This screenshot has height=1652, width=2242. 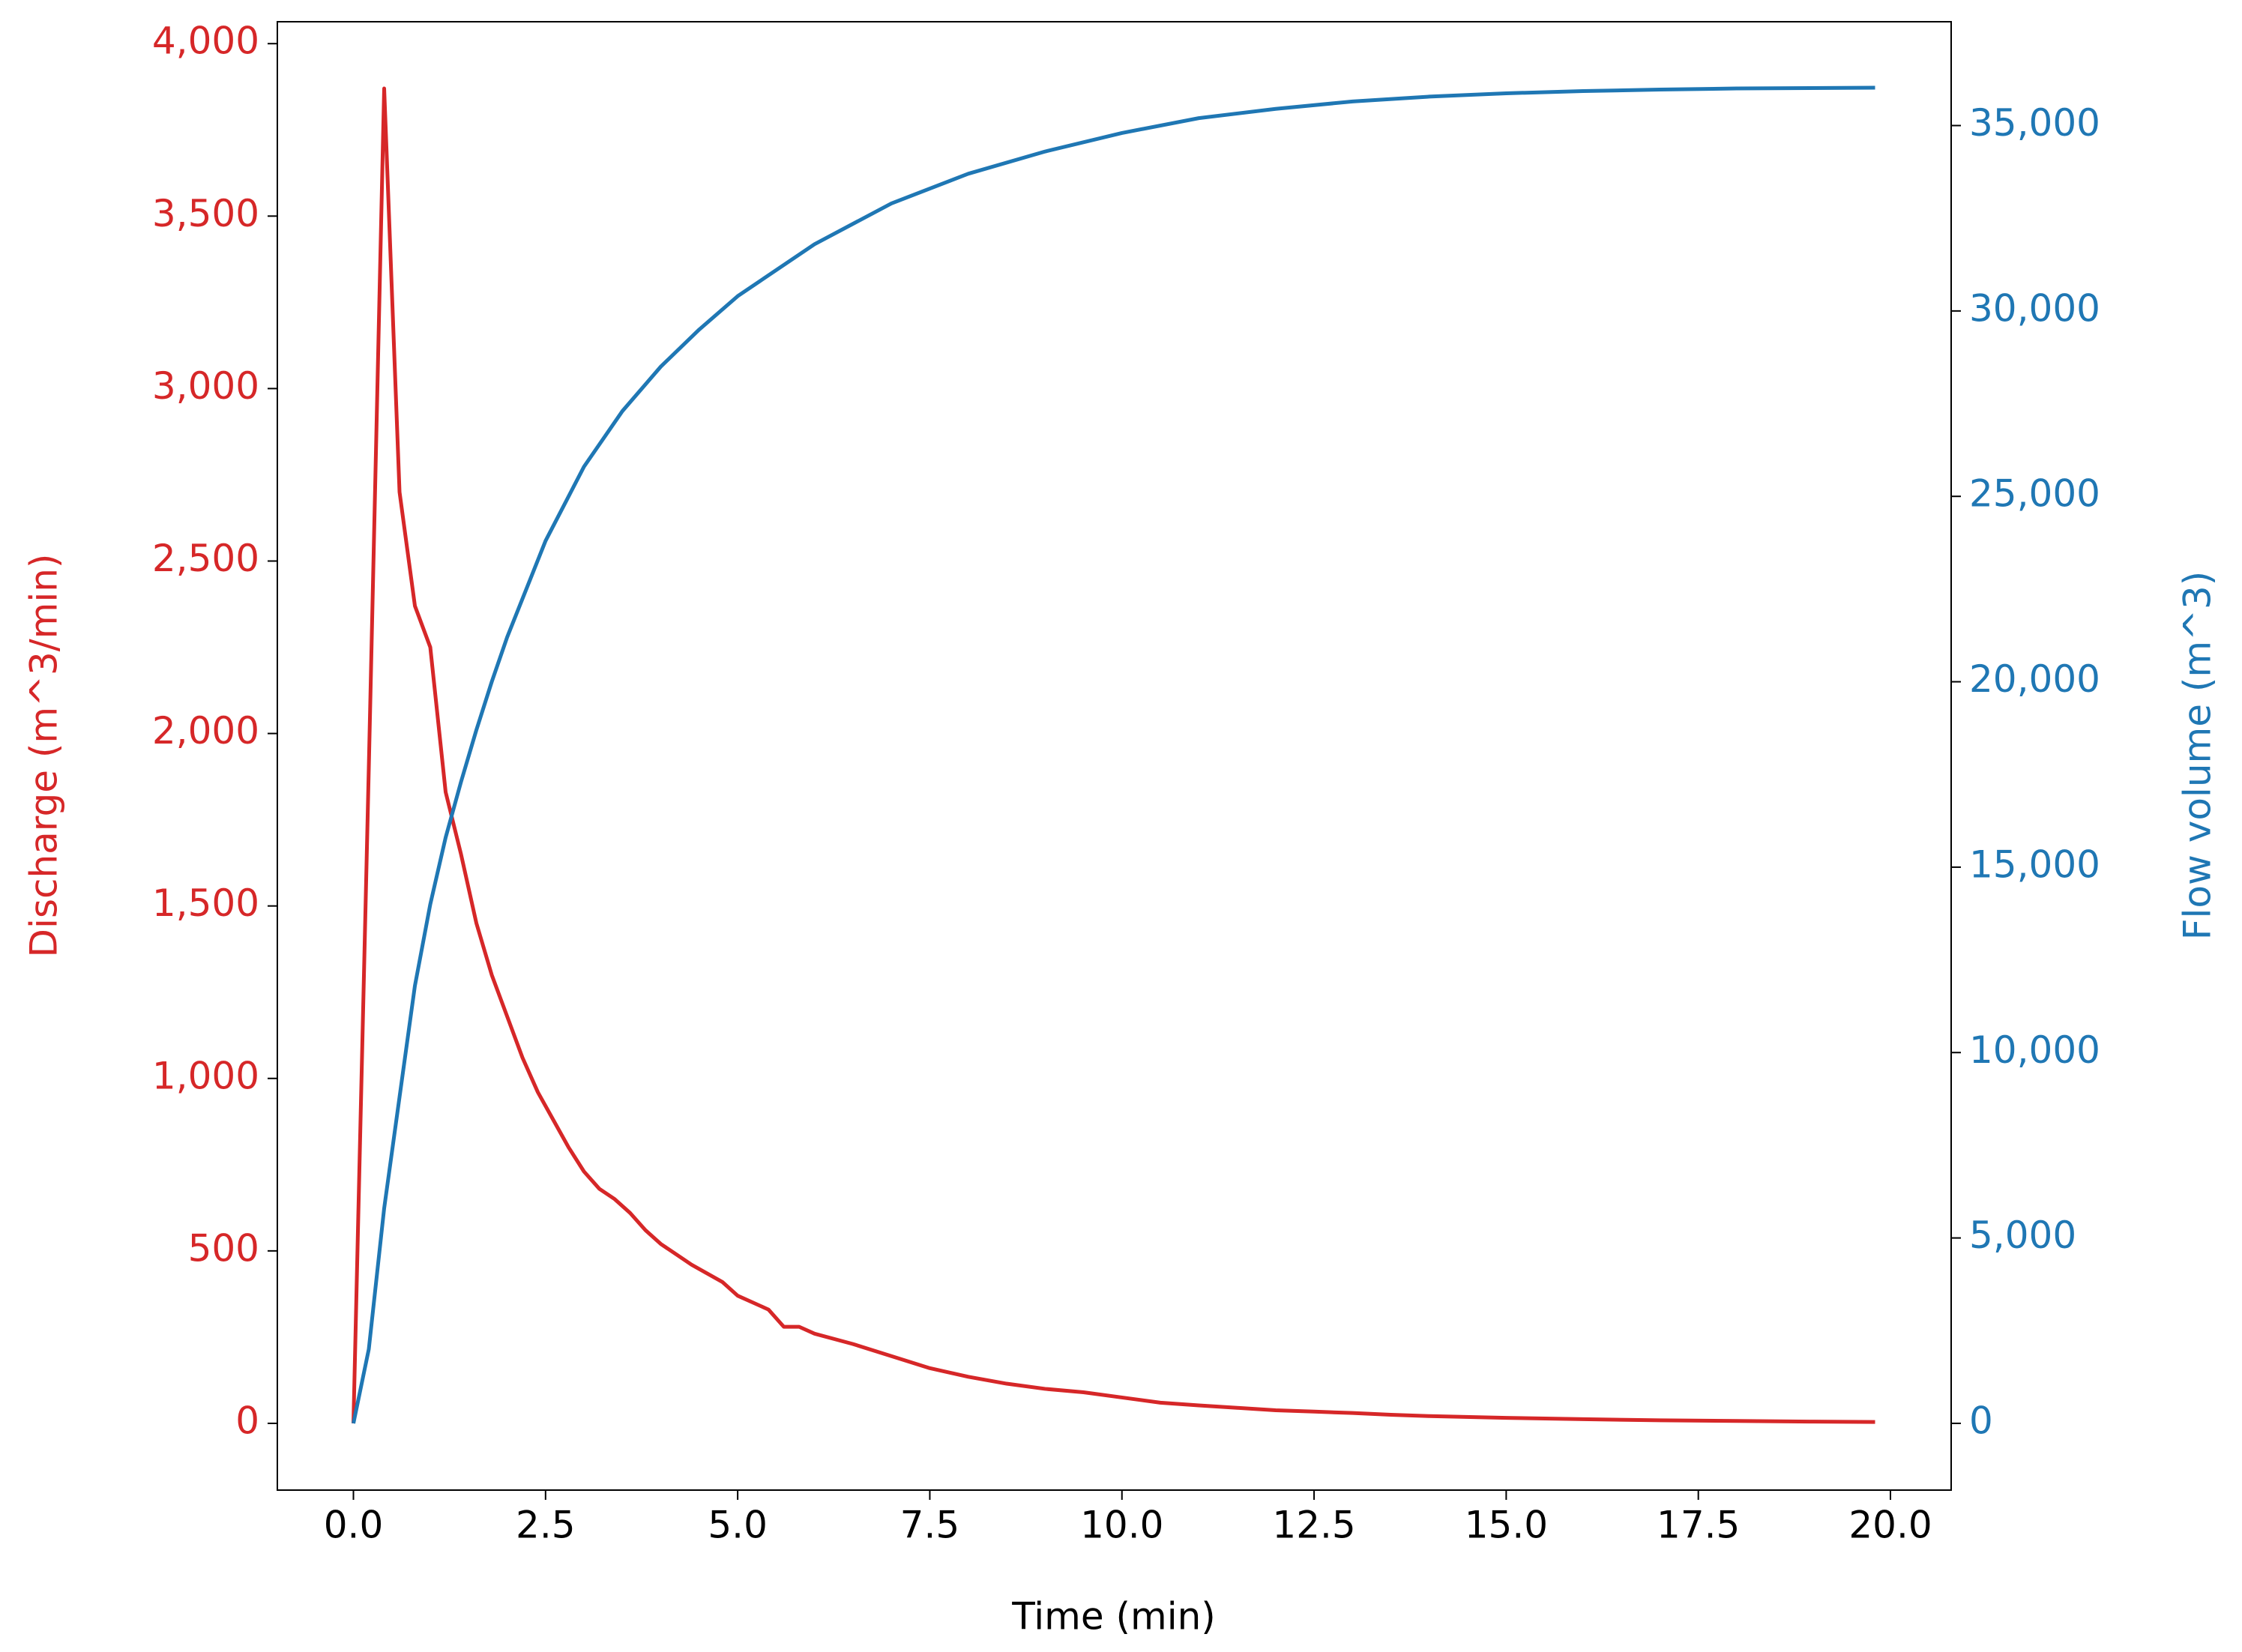 What do you see at coordinates (223, 1248) in the screenshot?
I see `y-tick-label: 500` at bounding box center [223, 1248].